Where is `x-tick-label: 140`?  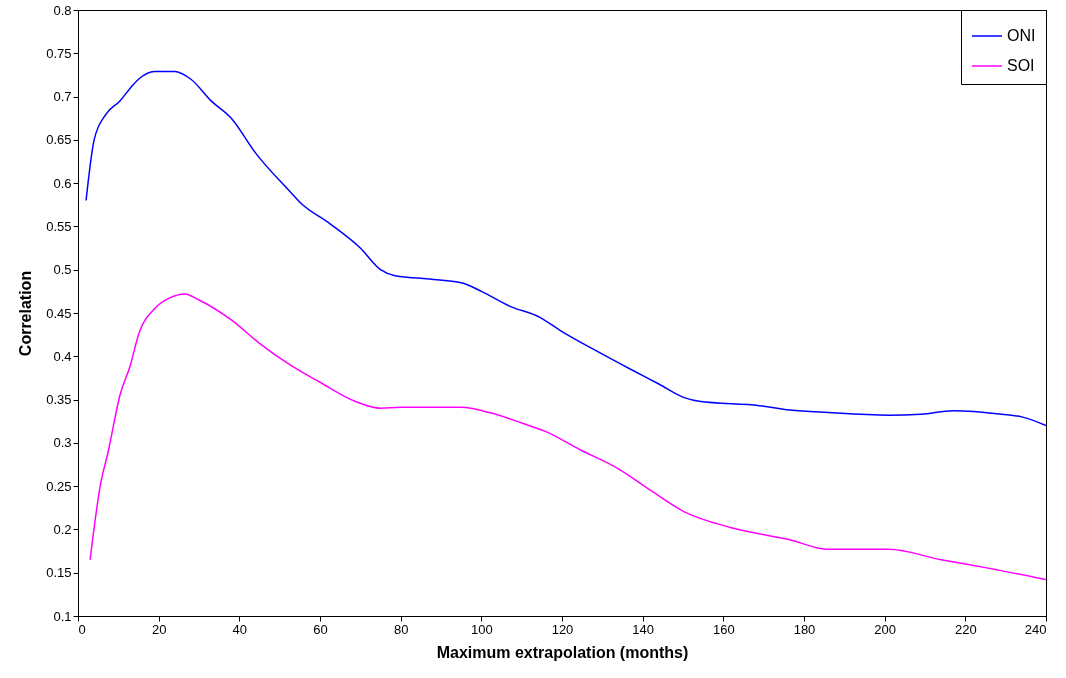 x-tick-label: 140 is located at coordinates (643, 629).